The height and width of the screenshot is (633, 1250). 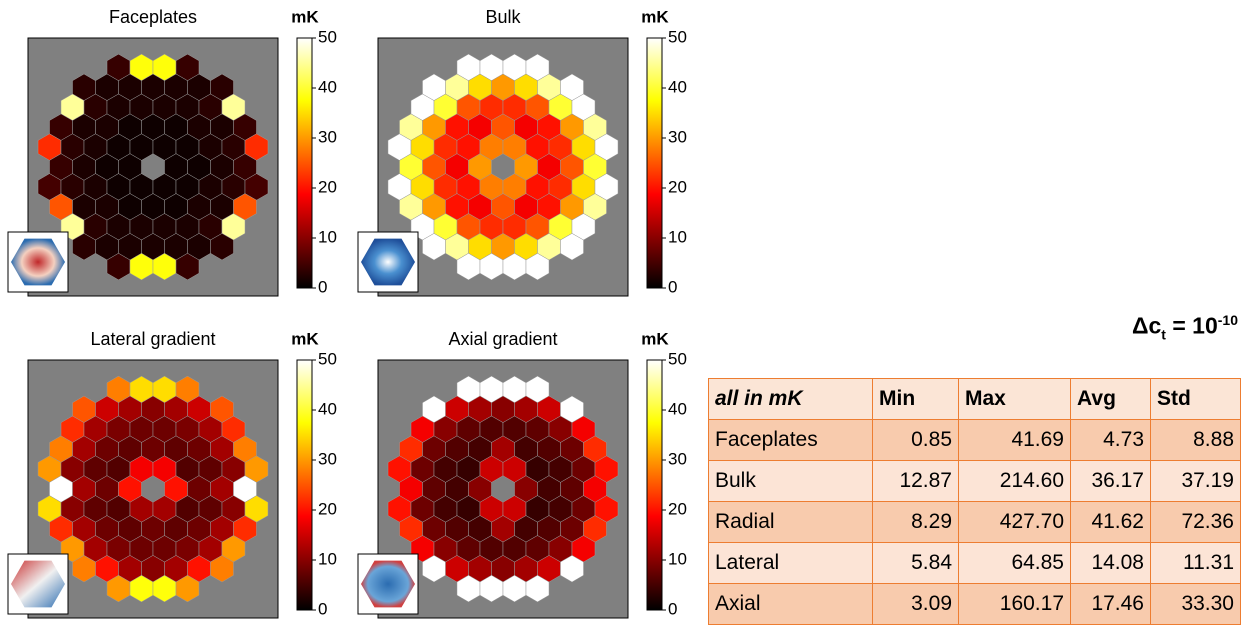 I want to click on number-cell: 5.84, so click(x=915, y=563).